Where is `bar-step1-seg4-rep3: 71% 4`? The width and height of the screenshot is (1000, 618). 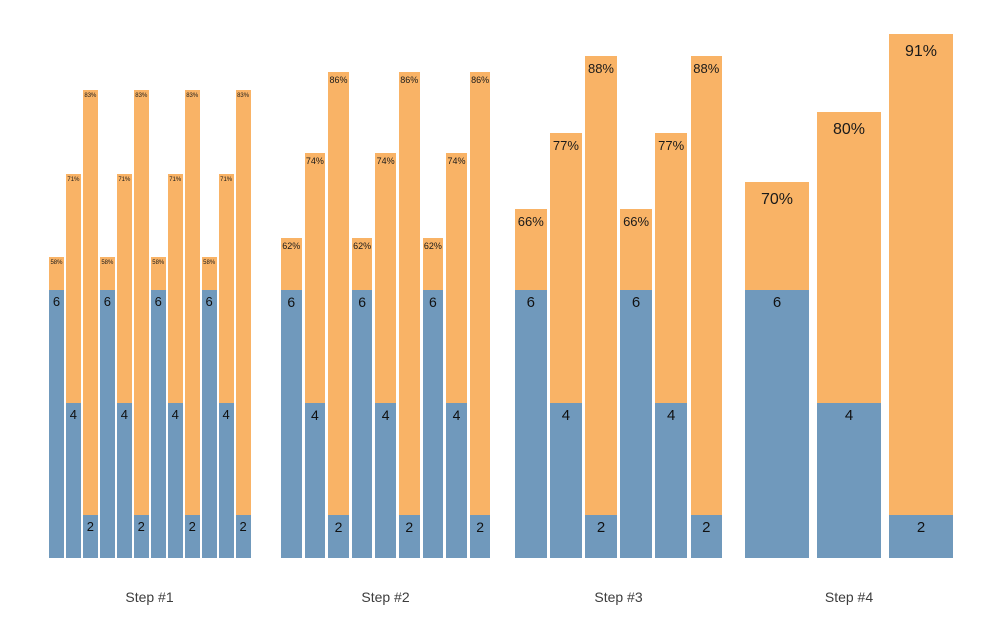
bar-step1-seg4-rep3: 71% 4 is located at coordinates (175, 366).